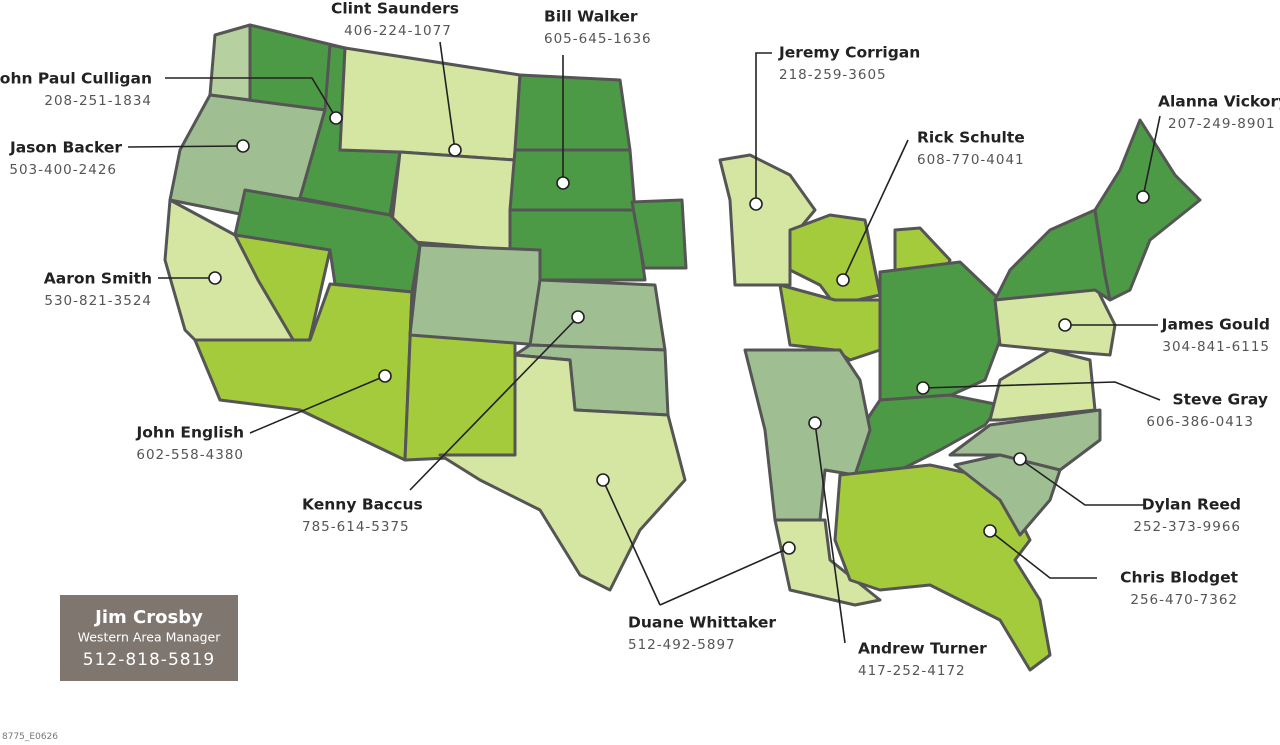 The height and width of the screenshot is (745, 1280). I want to click on rep-phone: 208-251-1834, so click(98, 101).